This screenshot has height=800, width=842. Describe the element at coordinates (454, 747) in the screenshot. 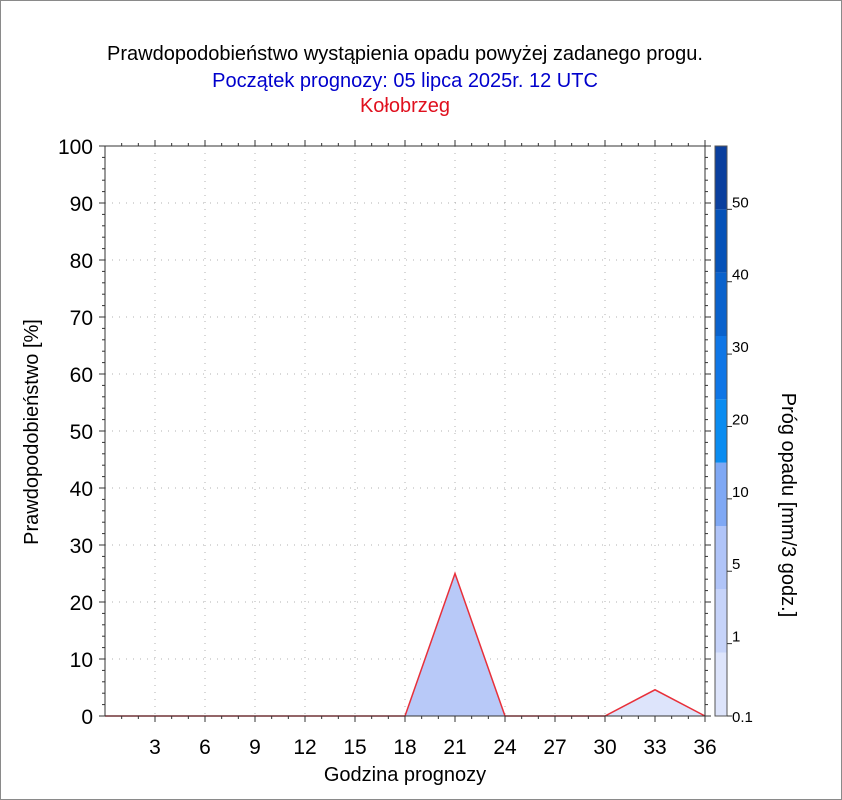

I see `x-tick-label: 21` at that location.